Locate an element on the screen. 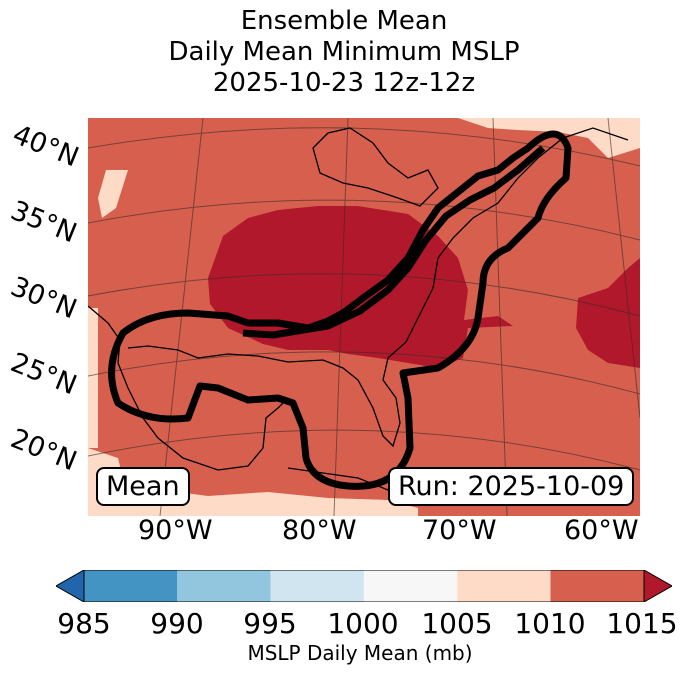 The image size is (688, 674). colorbar-tick-1010: 1010 is located at coordinates (550, 623).